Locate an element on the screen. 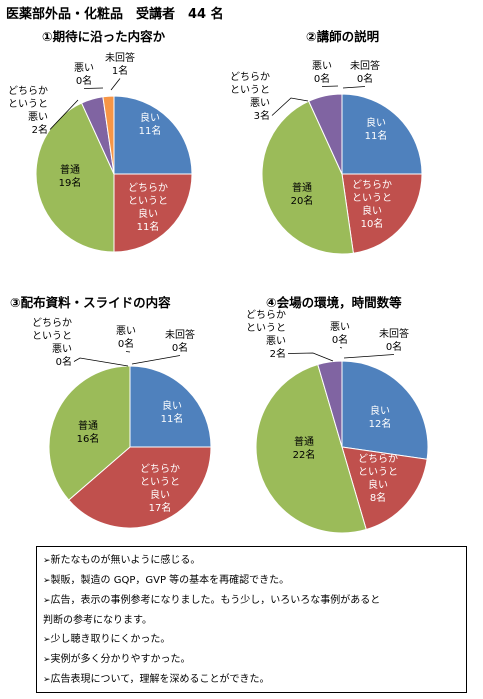 The width and height of the screenshot is (483, 699). comment-text: 少し聴き取りにくかった。 is located at coordinates (110, 639).